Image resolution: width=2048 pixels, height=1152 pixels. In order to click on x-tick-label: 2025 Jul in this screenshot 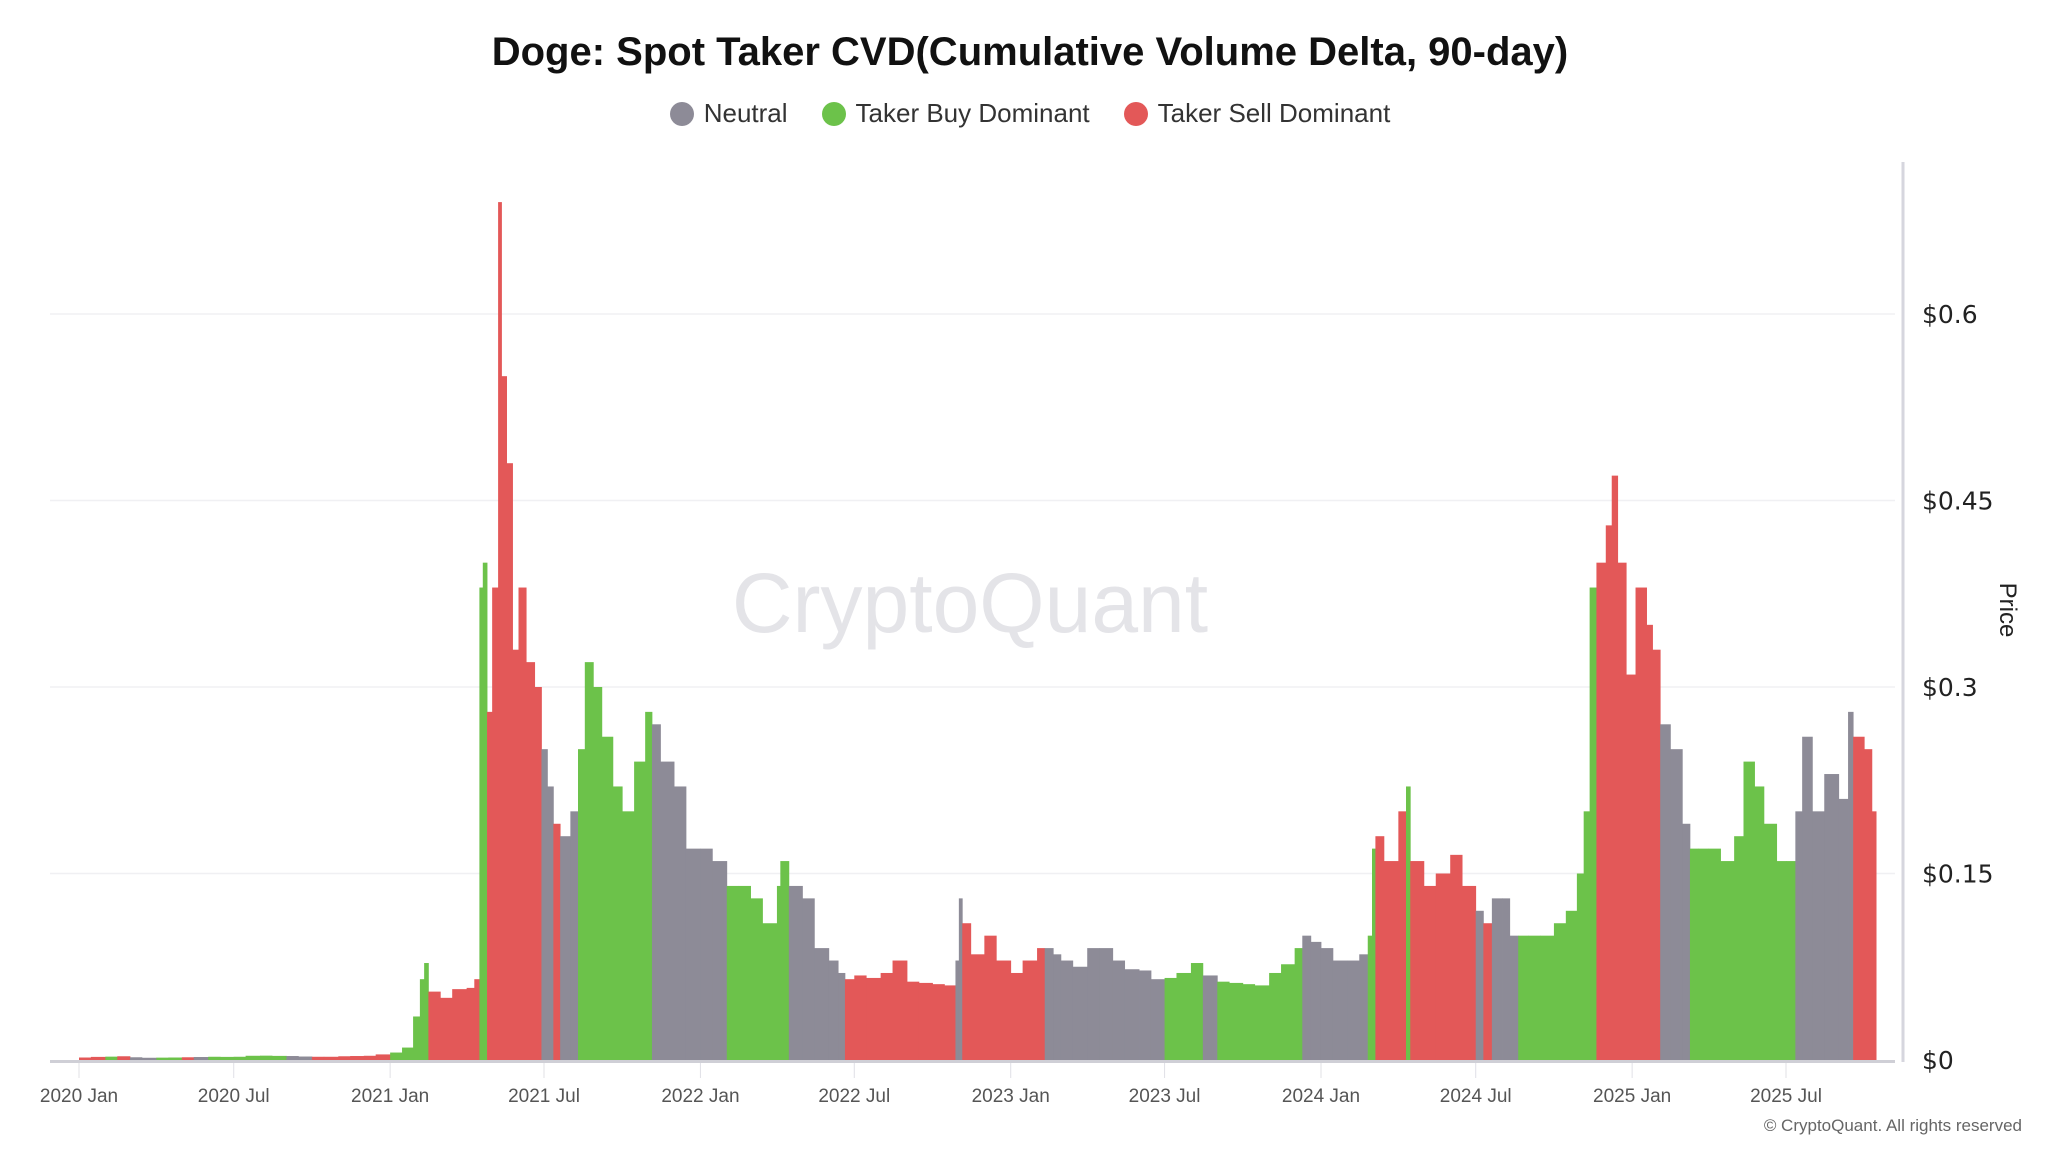, I will do `click(1786, 1096)`.